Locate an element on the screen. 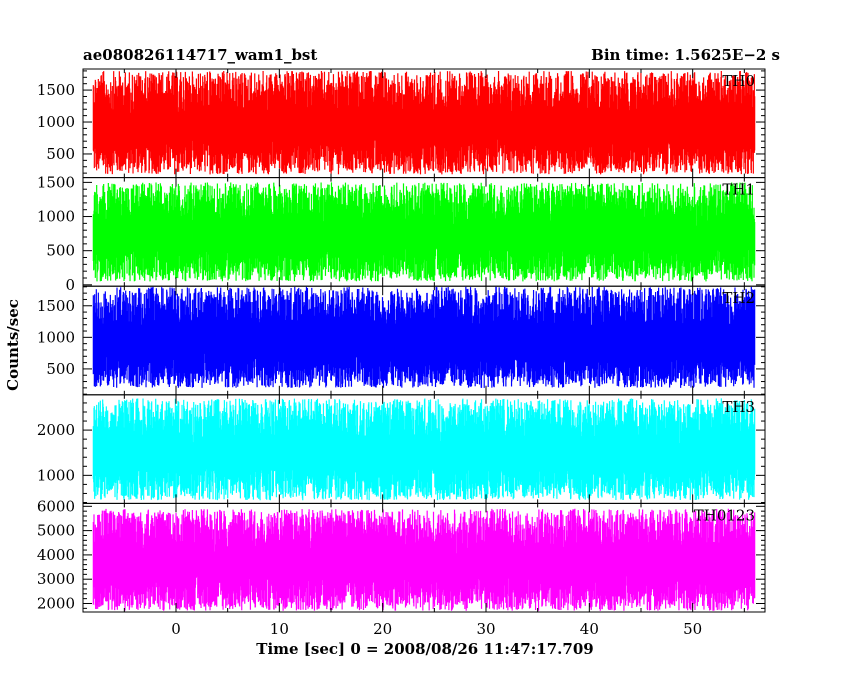  panel-label-th3: TH3 is located at coordinates (738, 407).